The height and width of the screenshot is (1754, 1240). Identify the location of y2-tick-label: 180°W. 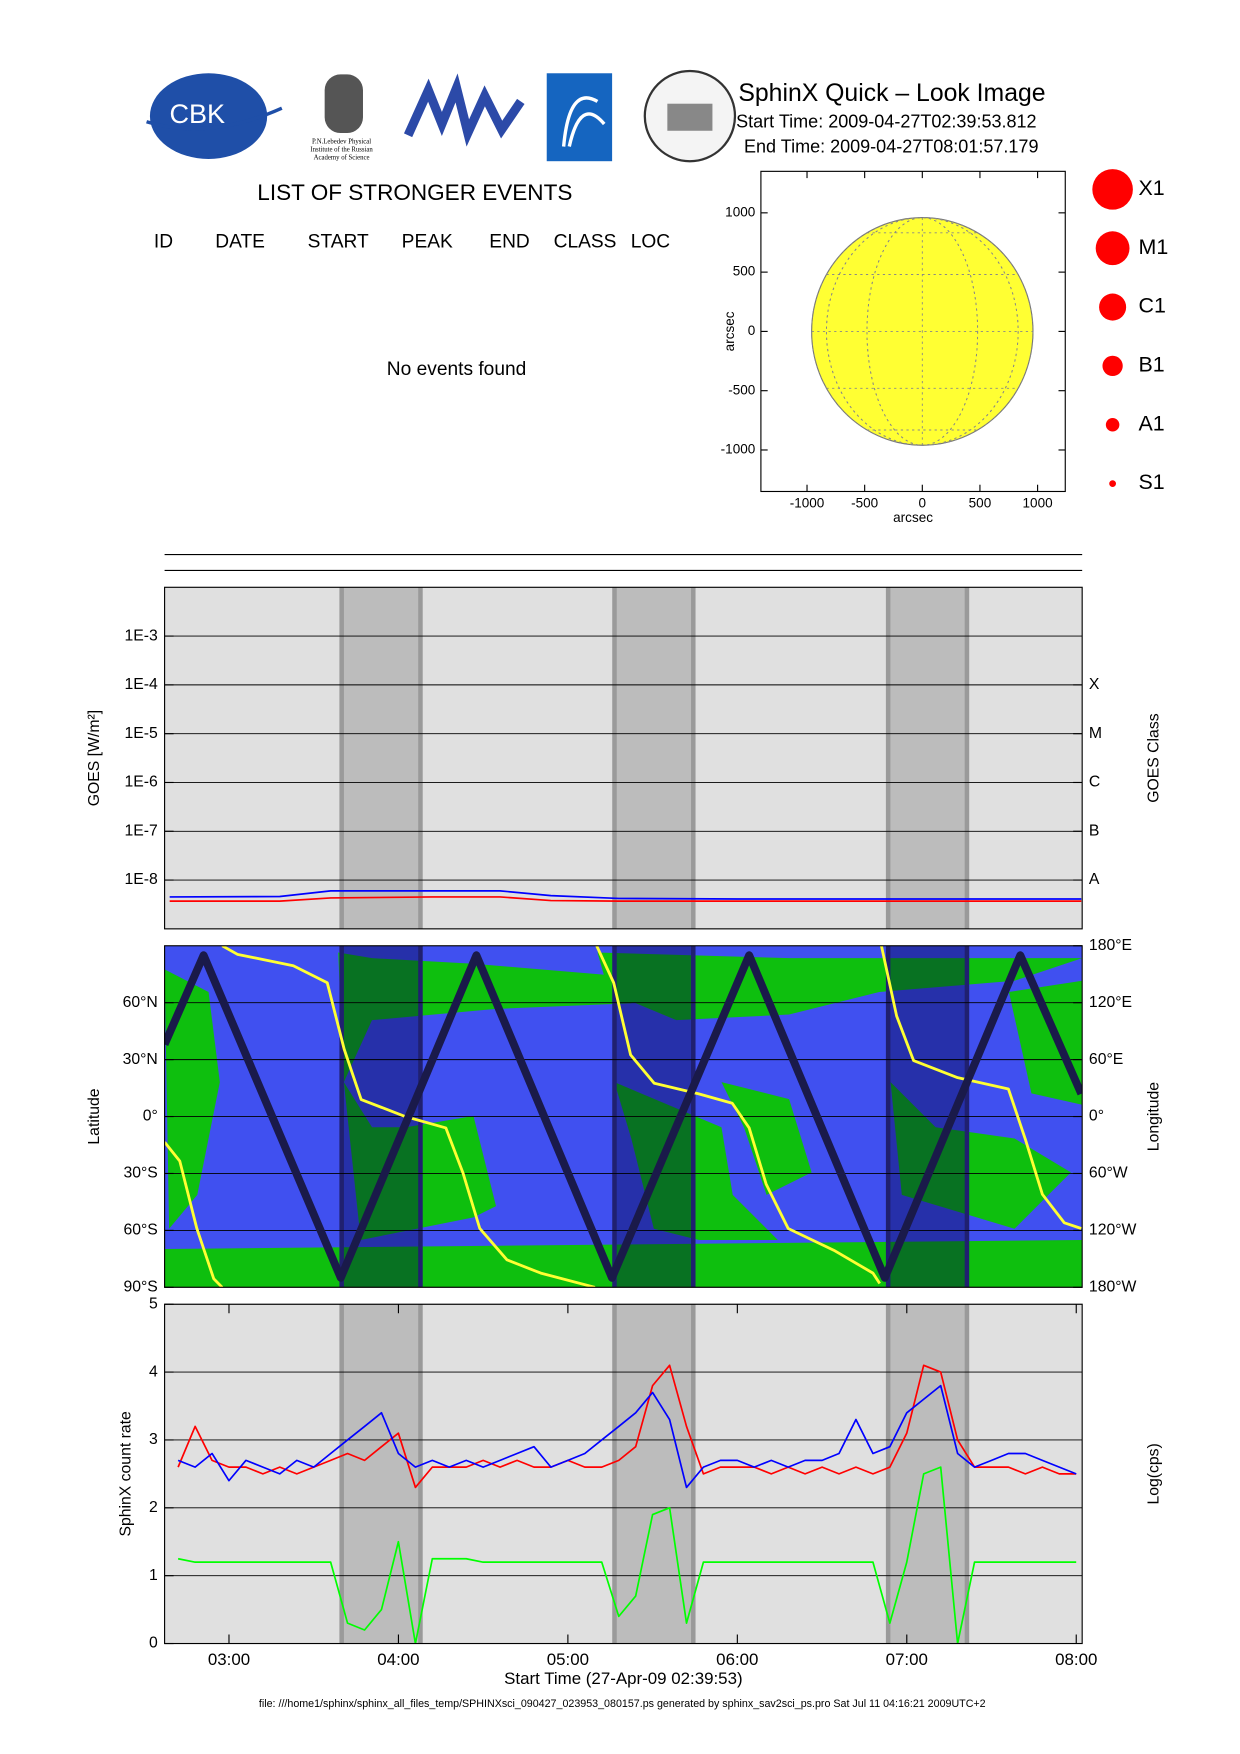
(1113, 1286).